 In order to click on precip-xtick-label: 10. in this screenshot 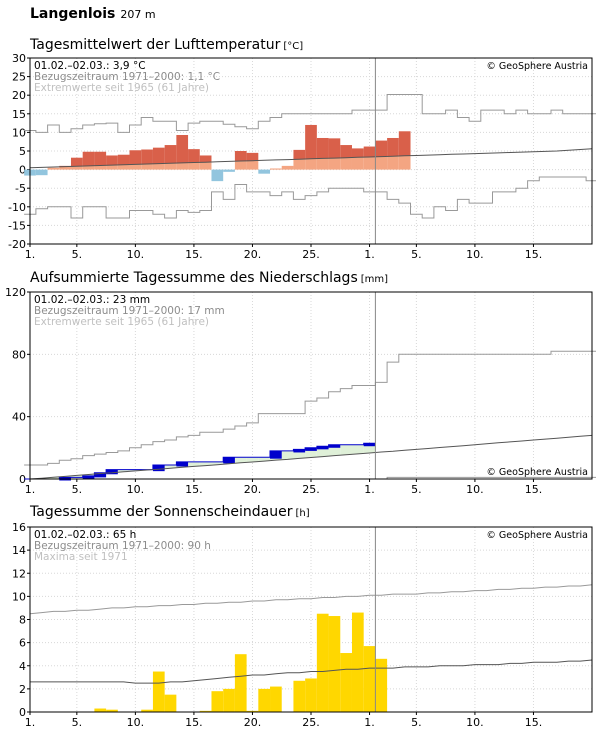, I will do `click(475, 489)`.